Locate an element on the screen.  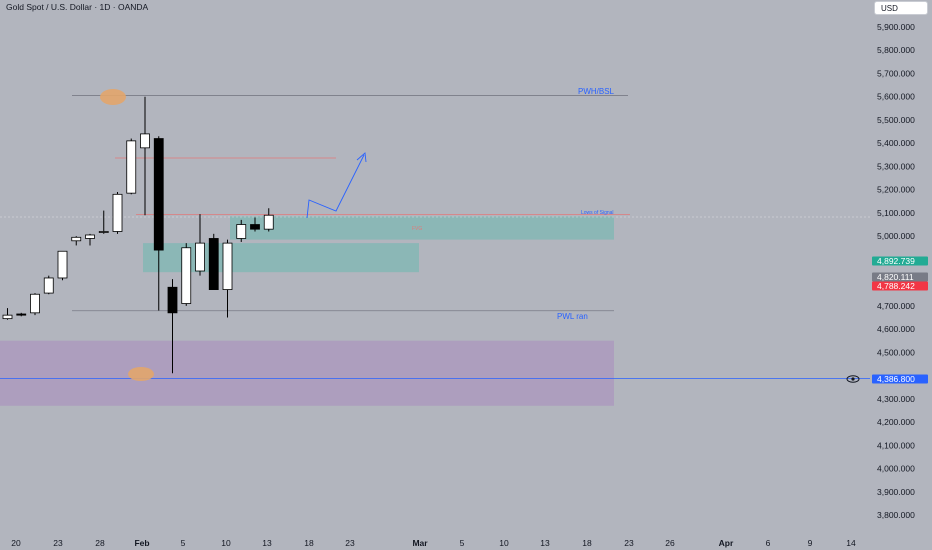
projection-path is located at coordinates (335, 186).